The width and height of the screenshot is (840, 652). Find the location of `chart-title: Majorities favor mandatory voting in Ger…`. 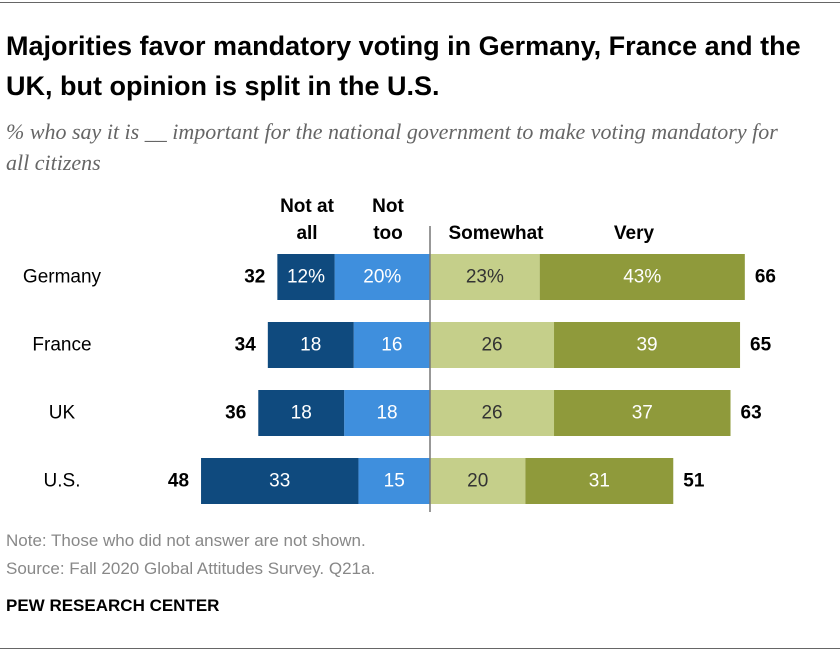

chart-title: Majorities favor mandatory voting in Ger… is located at coordinates (403, 66).